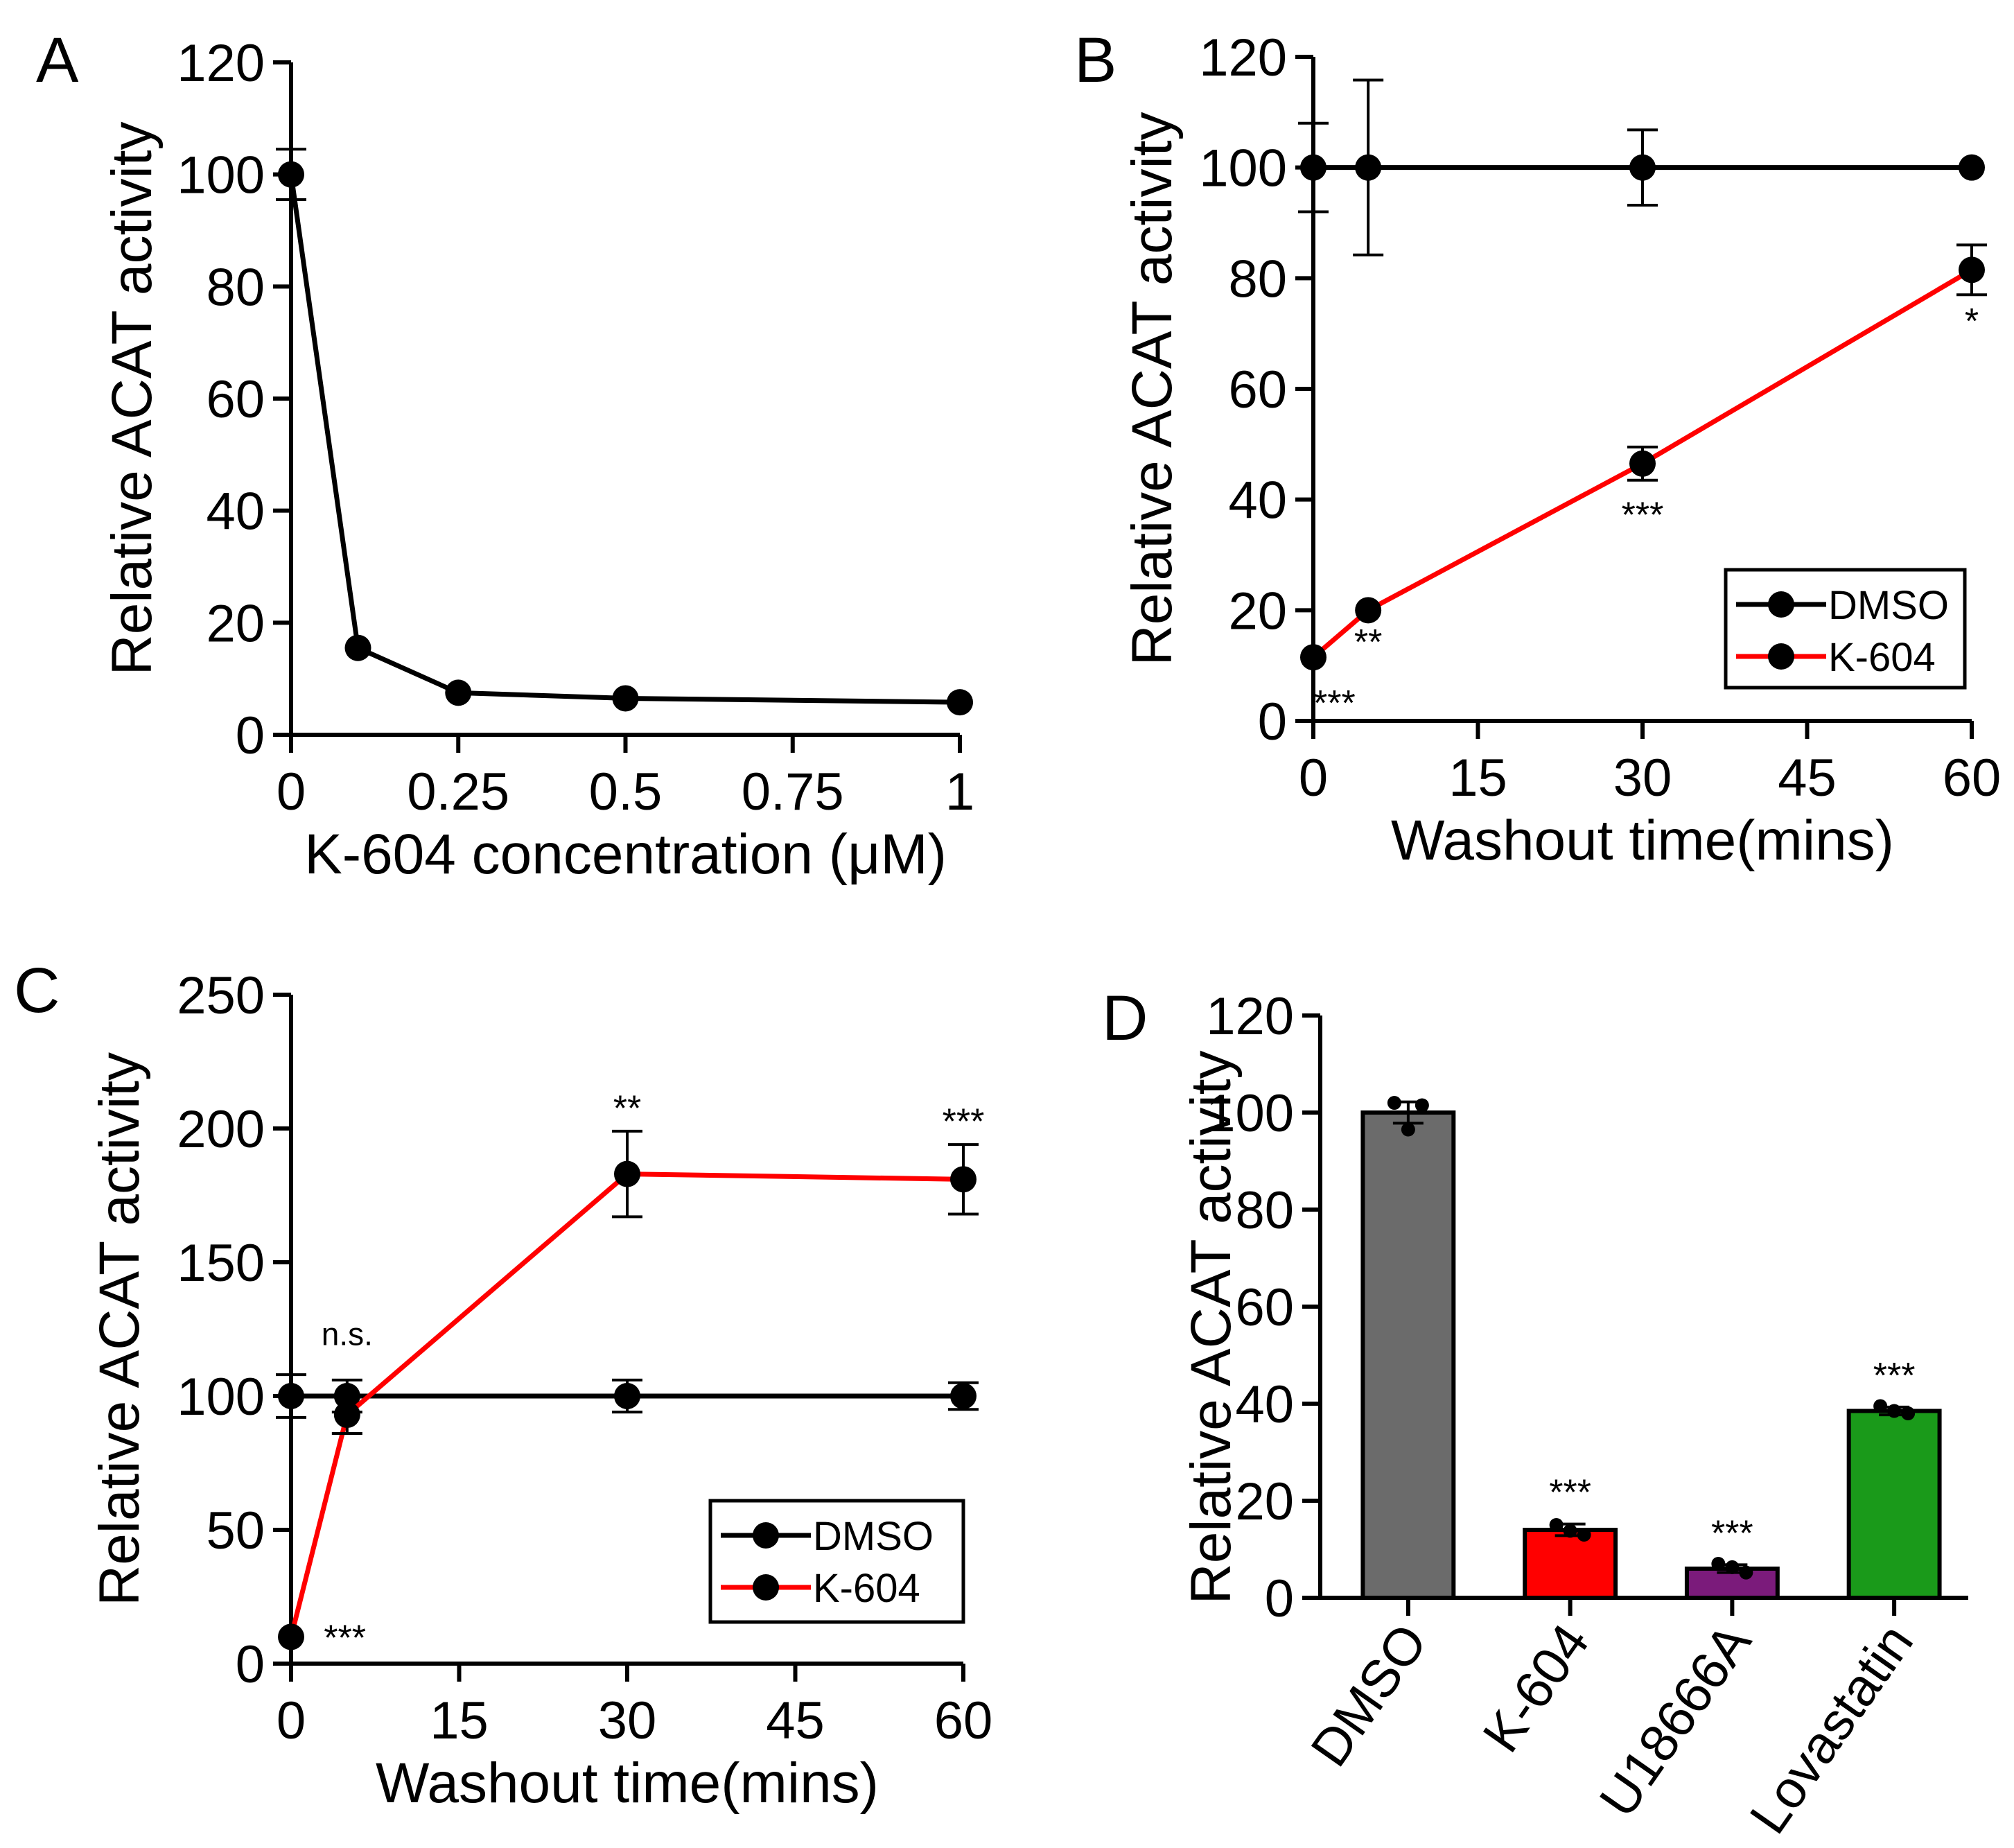 The image size is (2014, 1848). What do you see at coordinates (1536, 1689) in the screenshot?
I see `x-tick-label: K-604` at bounding box center [1536, 1689].